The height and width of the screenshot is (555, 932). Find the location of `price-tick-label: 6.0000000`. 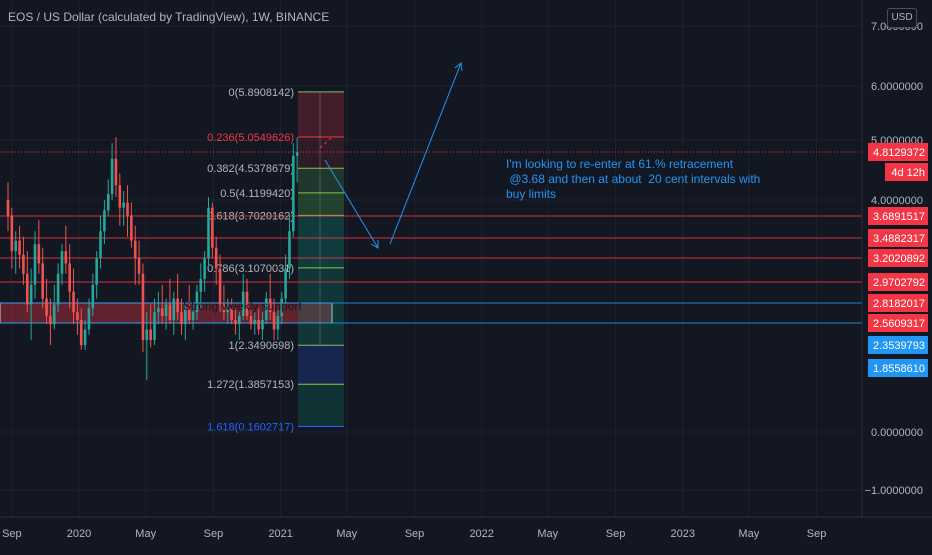

price-tick-label: 6.0000000 is located at coordinates (897, 87).